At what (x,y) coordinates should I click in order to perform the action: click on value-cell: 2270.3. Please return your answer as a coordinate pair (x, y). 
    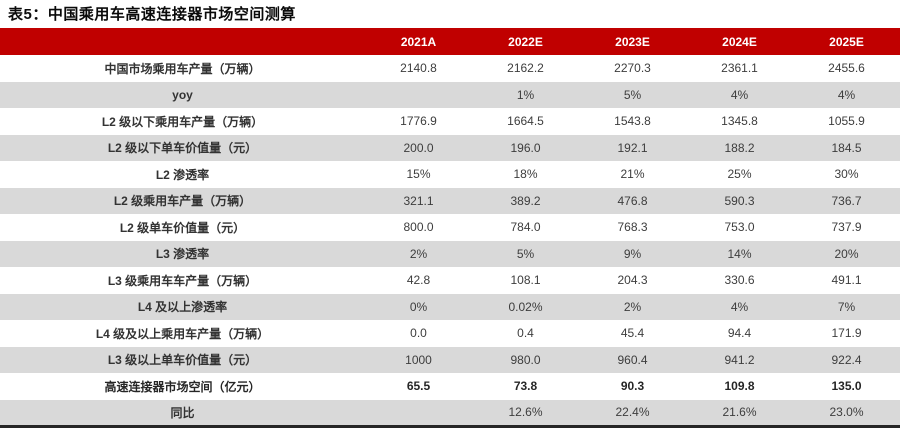
    Looking at the image, I should click on (632, 68).